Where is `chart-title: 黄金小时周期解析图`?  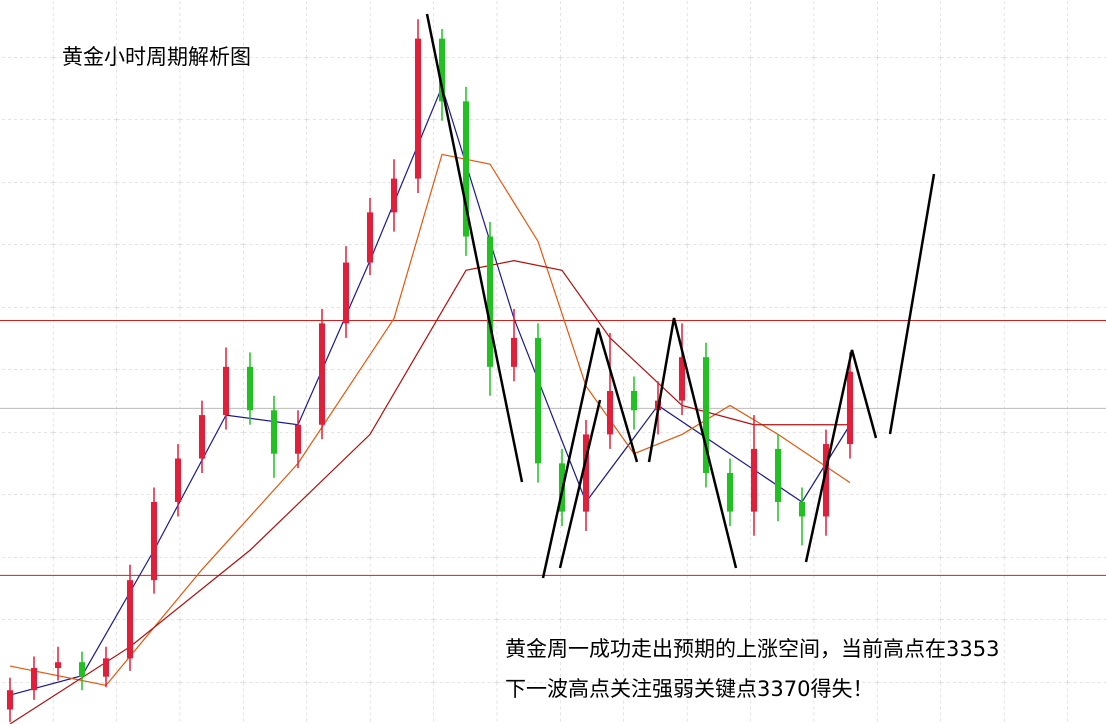 chart-title: 黄金小时周期解析图 is located at coordinates (156, 57).